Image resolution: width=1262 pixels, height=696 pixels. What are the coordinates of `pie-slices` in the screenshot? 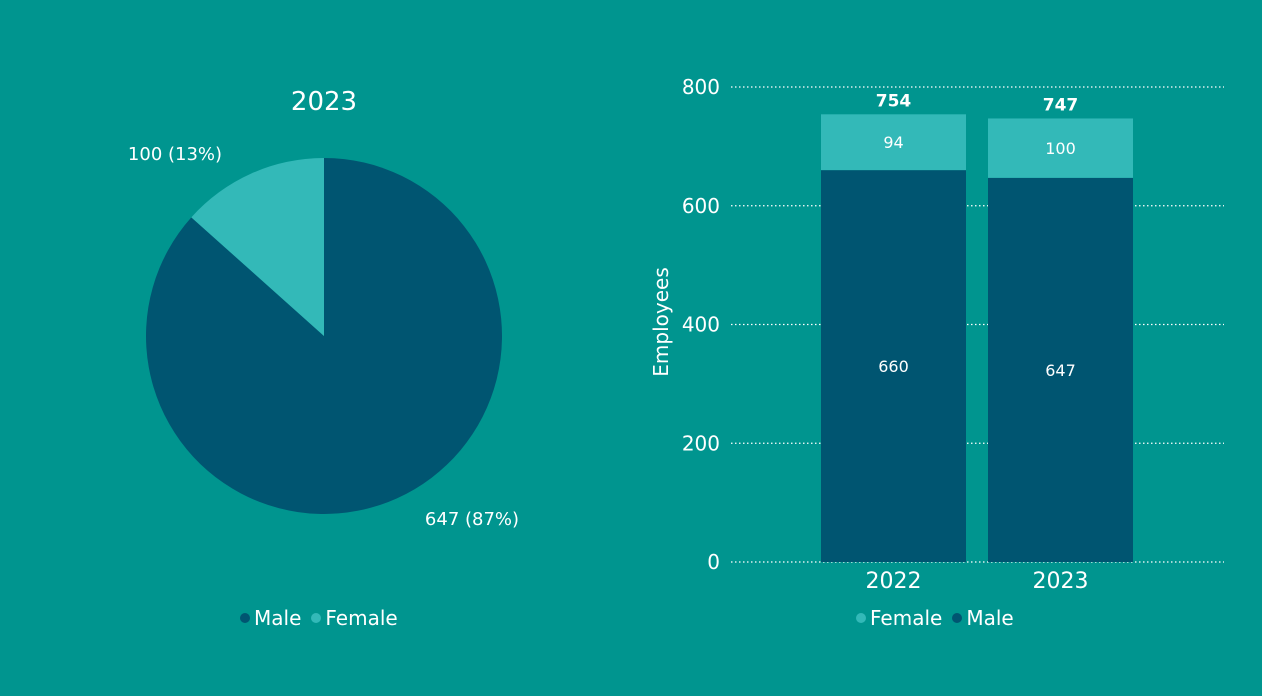 It's located at (323, 336).